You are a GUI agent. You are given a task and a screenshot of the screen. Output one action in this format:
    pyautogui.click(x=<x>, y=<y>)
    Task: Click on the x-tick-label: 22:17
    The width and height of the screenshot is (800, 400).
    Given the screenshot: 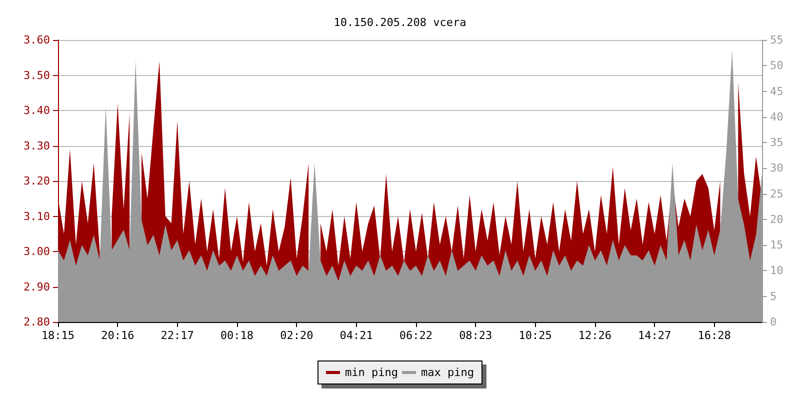 What is the action you would take?
    pyautogui.click(x=177, y=335)
    